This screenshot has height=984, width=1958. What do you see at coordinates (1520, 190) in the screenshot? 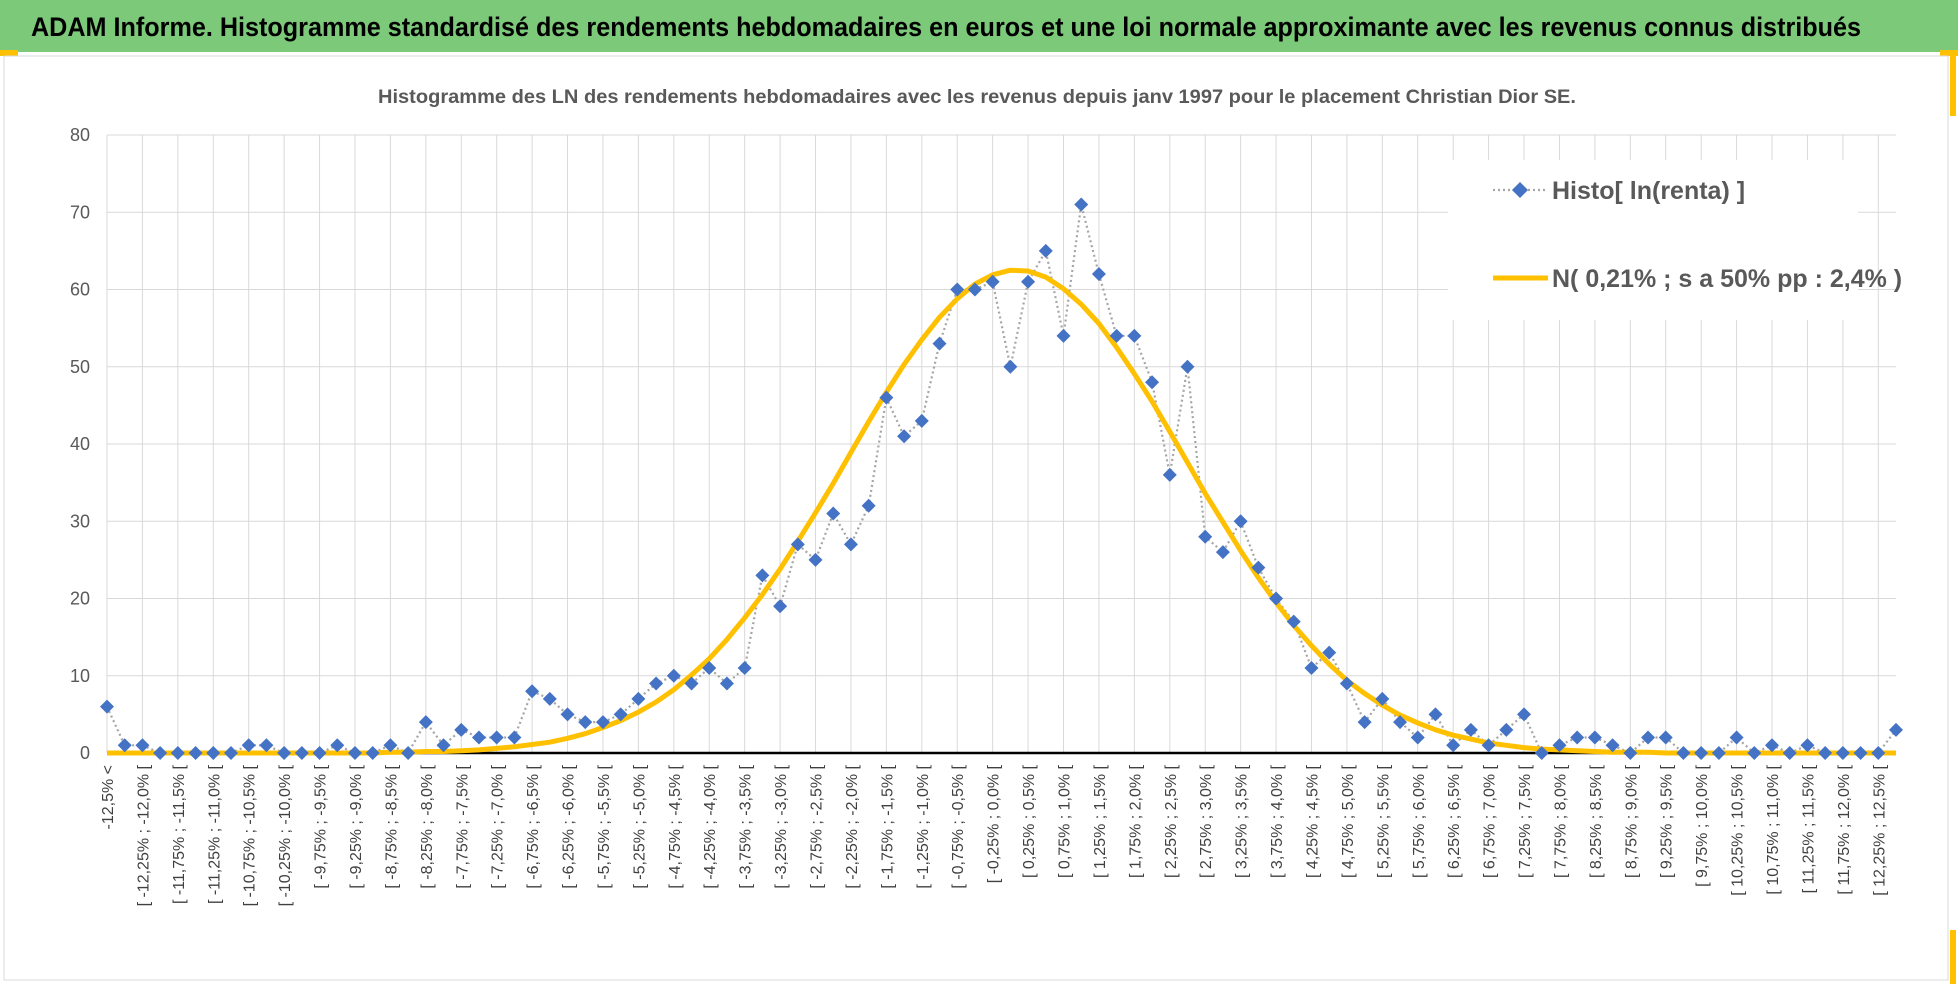
I see `legend-marker` at bounding box center [1520, 190].